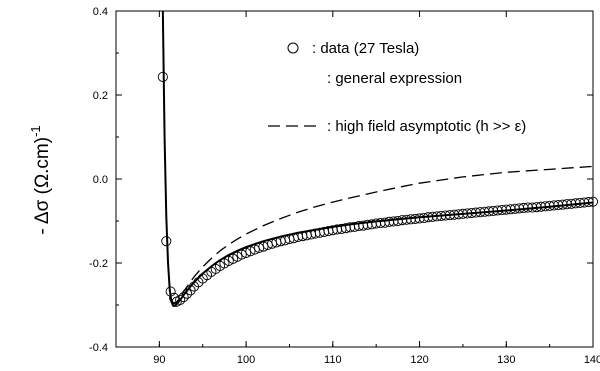 Image resolution: width=600 pixels, height=371 pixels. Describe the element at coordinates (333, 360) in the screenshot. I see `x-tick-label: 110` at that location.